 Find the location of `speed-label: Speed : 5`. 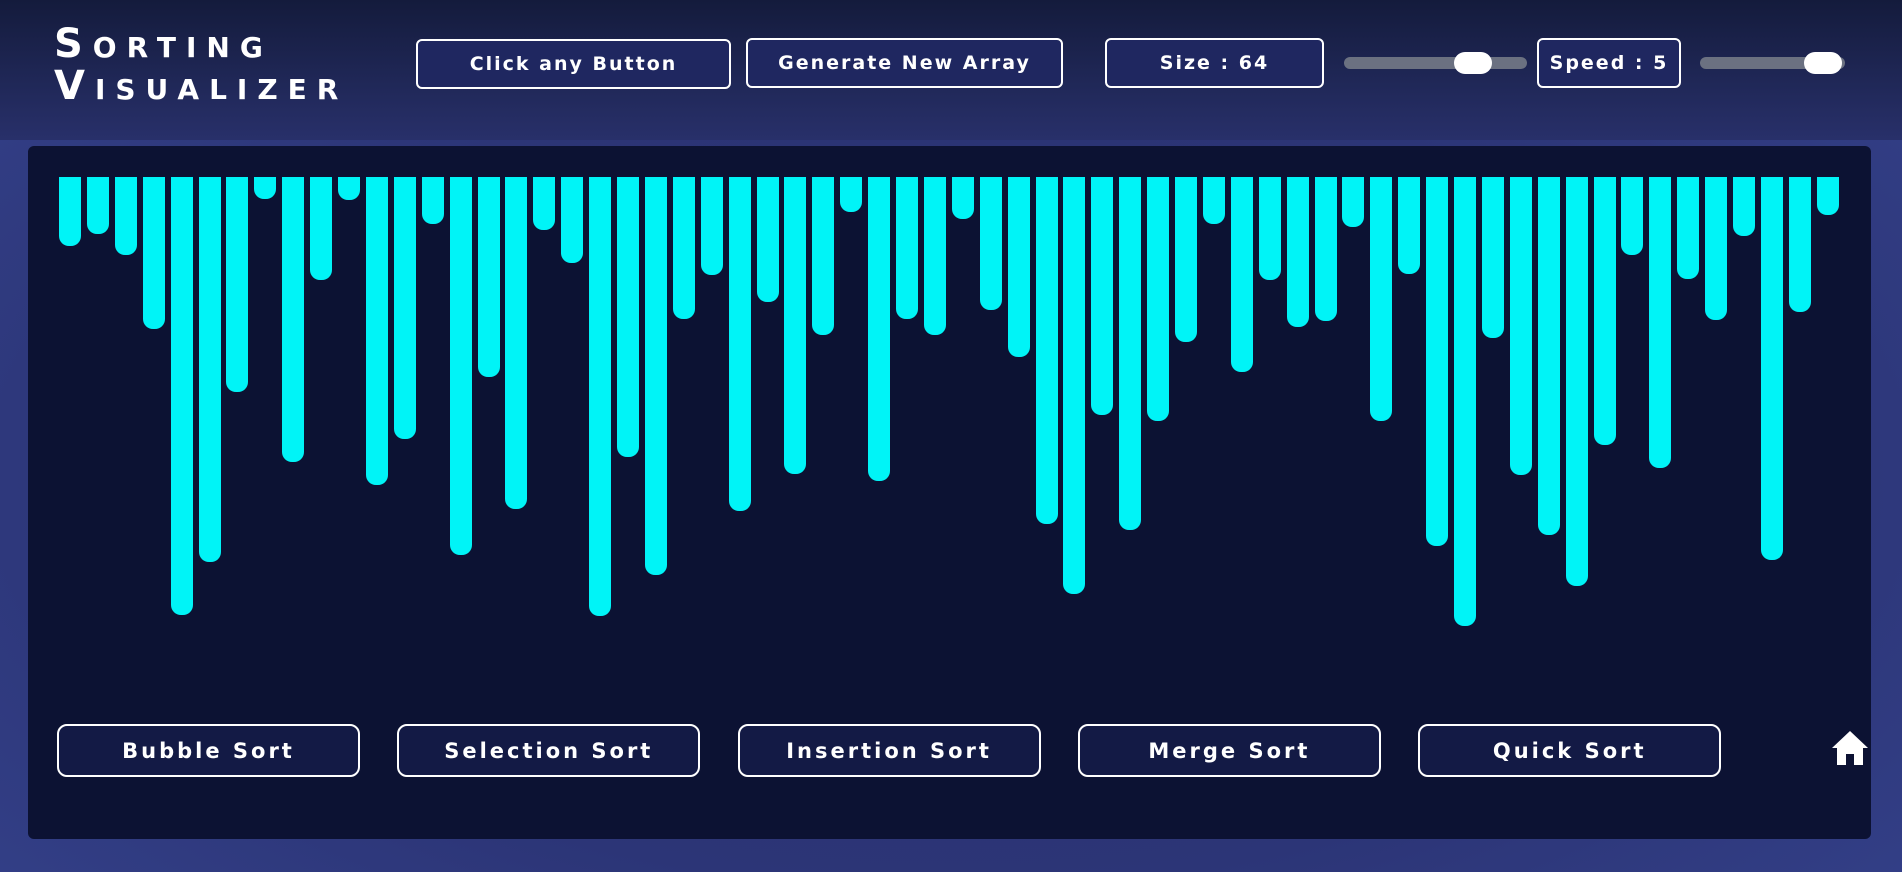

speed-label: Speed : 5 is located at coordinates (1609, 63).